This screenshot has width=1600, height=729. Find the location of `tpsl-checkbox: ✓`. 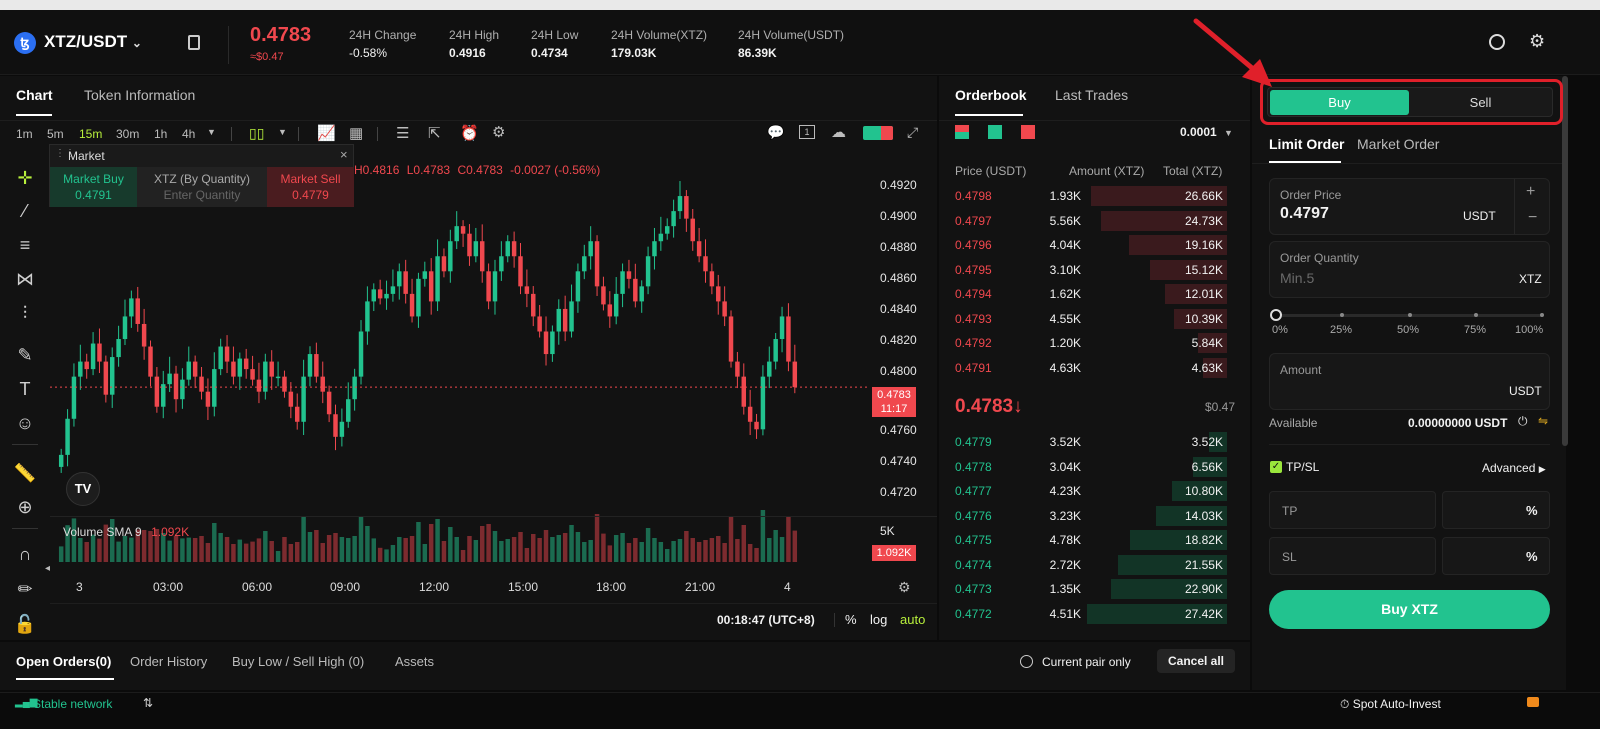

tpsl-checkbox: ✓ is located at coordinates (1276, 467).